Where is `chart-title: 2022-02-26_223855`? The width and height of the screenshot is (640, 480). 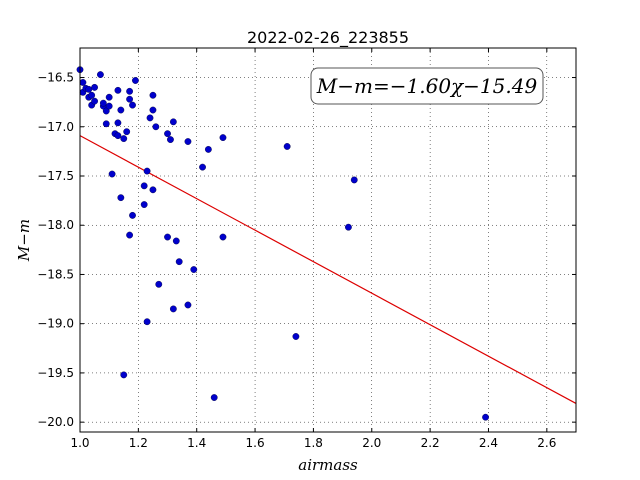
chart-title: 2022-02-26_223855 is located at coordinates (328, 38).